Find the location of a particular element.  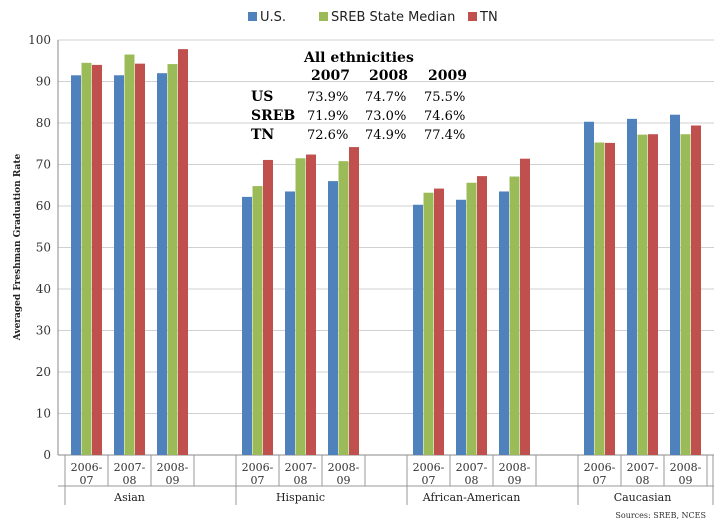

bar-u-s--caucasian-2006-07 is located at coordinates (589, 288).